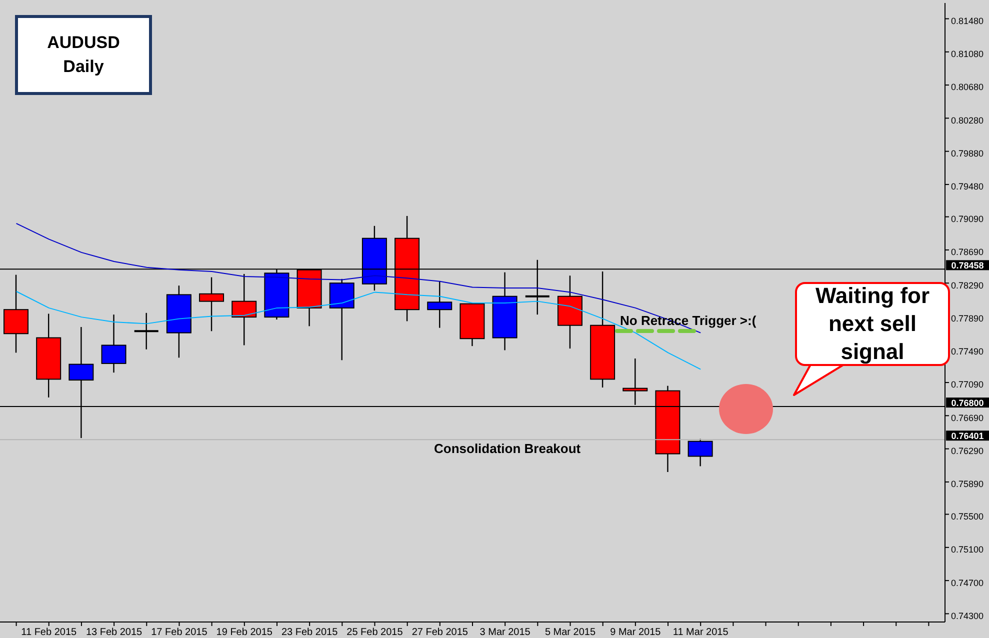 The width and height of the screenshot is (989, 638). Describe the element at coordinates (967, 265) in the screenshot. I see `ref-line-label: 0.78458` at that location.